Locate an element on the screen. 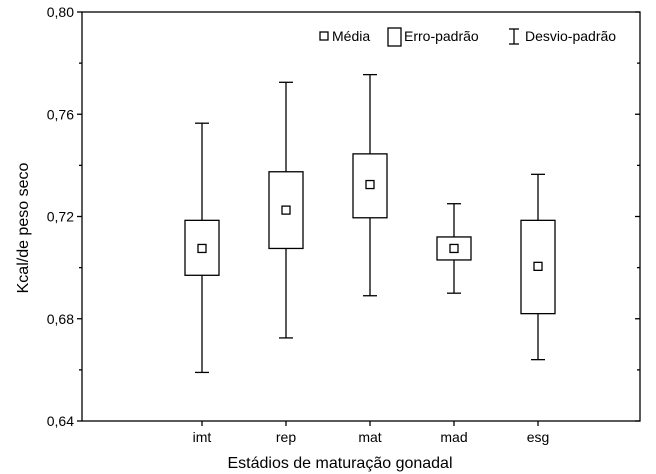 Image resolution: width=656 pixels, height=474 pixels. x-tick-label: esg is located at coordinates (538, 437).